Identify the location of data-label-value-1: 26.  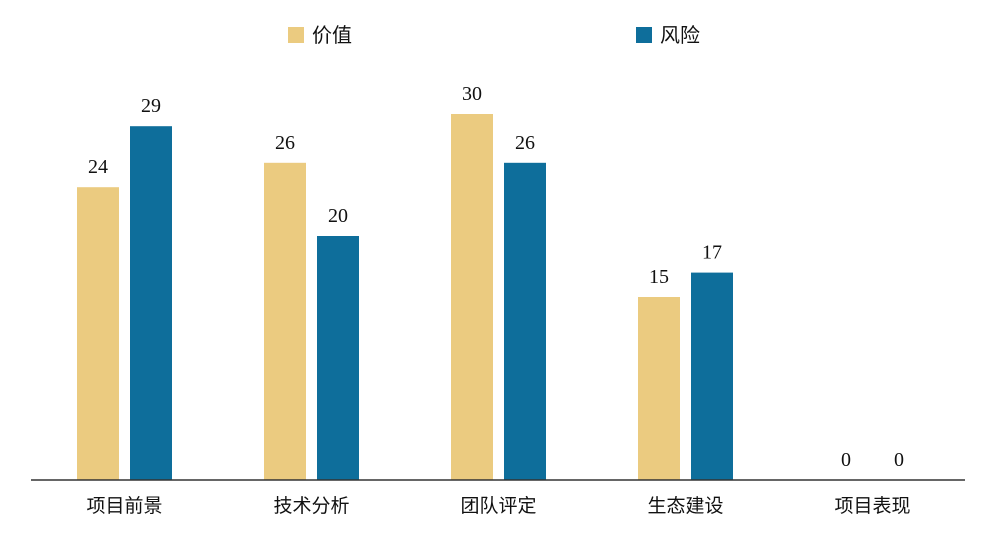
(285, 143).